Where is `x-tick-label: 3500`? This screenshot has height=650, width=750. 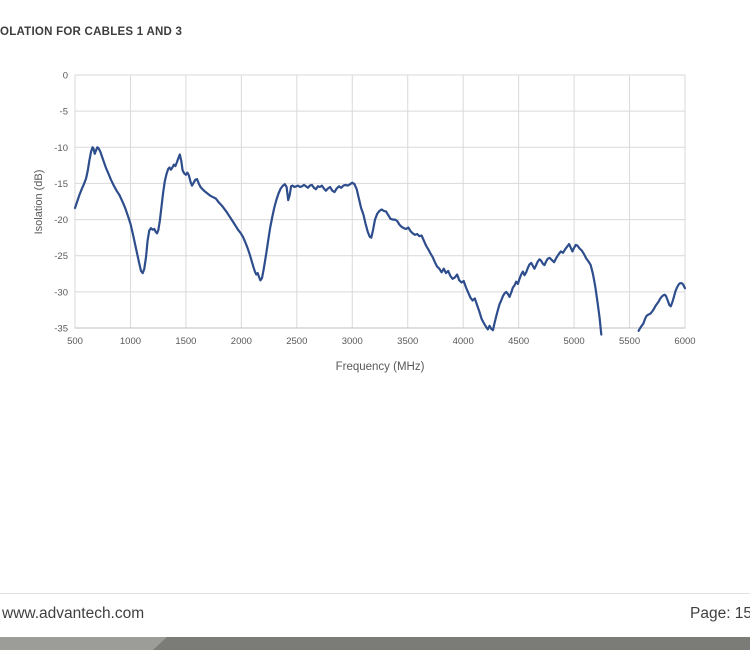 x-tick-label: 3500 is located at coordinates (407, 341).